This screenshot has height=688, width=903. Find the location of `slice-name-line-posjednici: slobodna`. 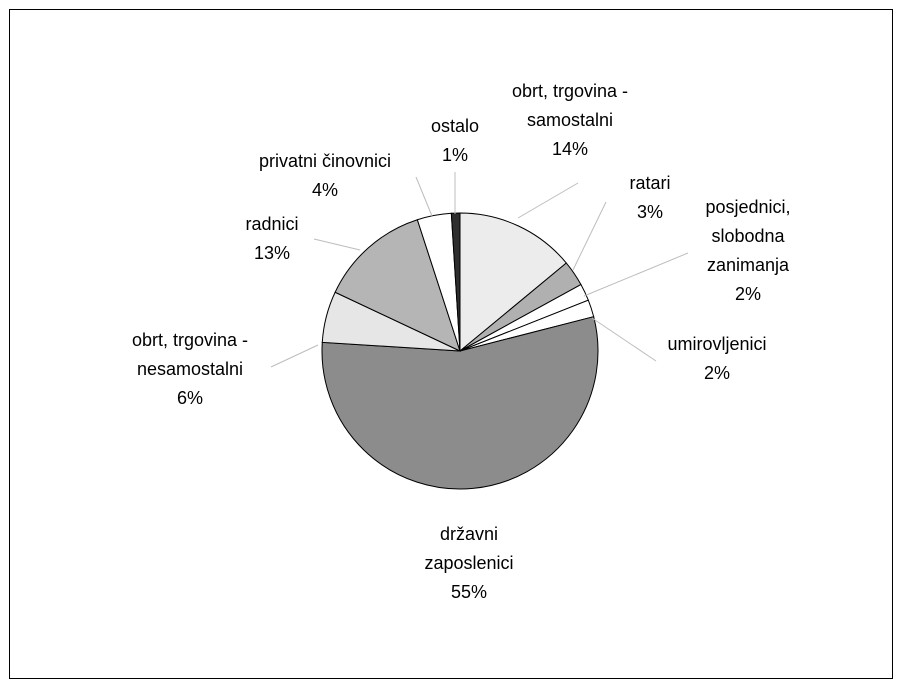

slice-name-line-posjednici: slobodna is located at coordinates (748, 236).